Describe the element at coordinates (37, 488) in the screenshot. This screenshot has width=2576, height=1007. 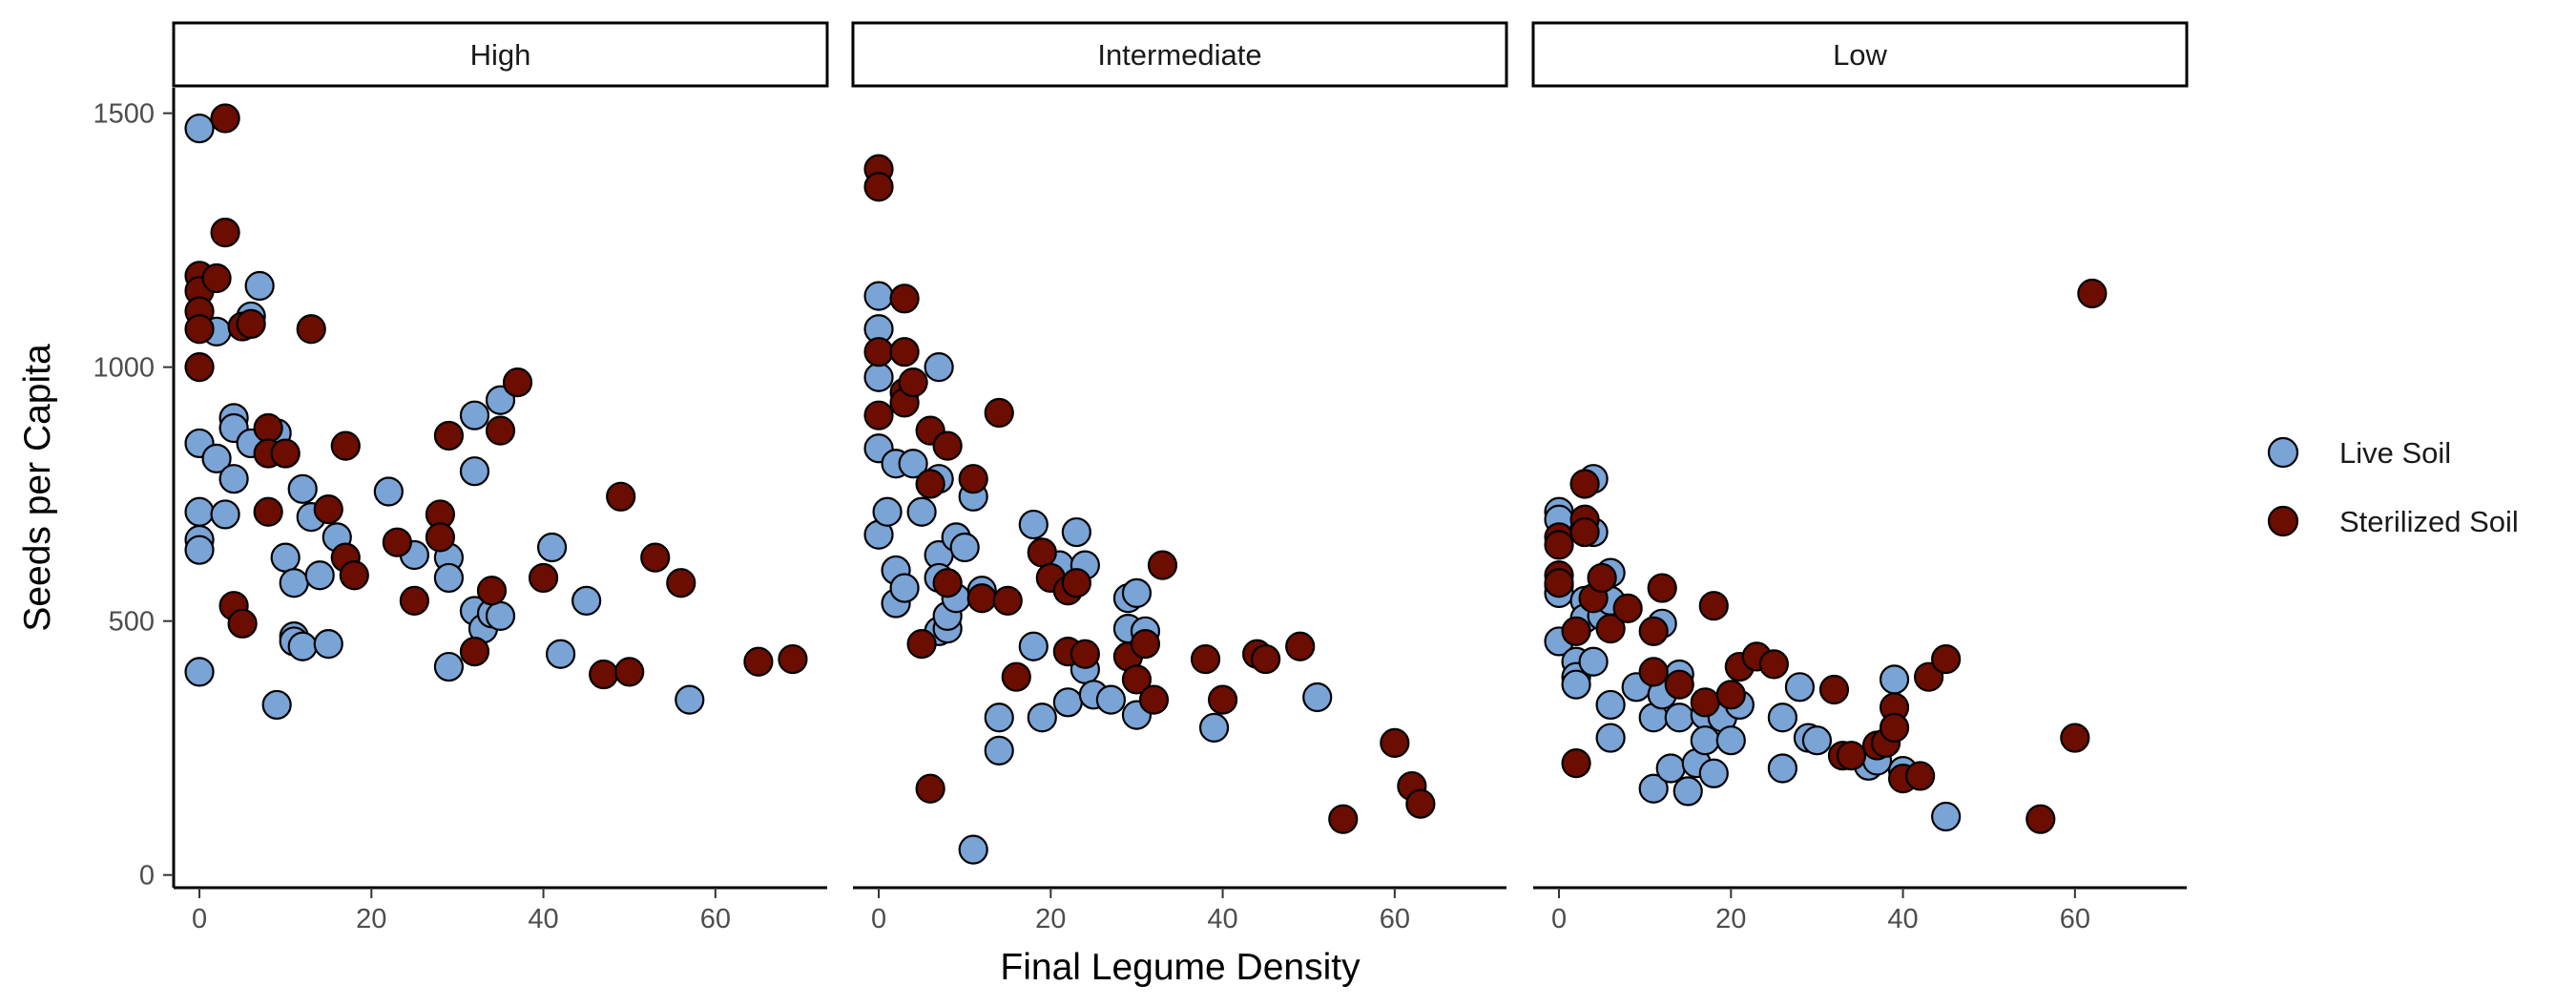
I see `y-axis-title: Seeds per Capita` at that location.